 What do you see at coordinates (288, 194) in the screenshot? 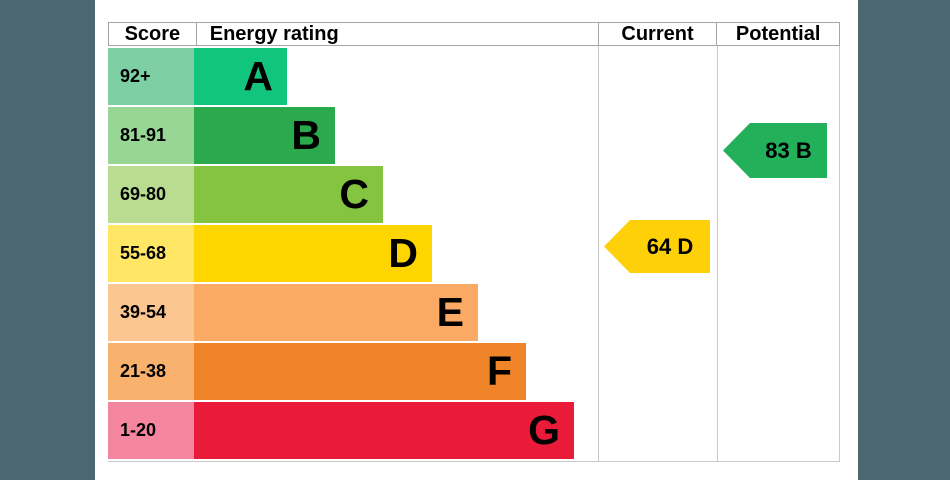
I see `rating-bar: C` at bounding box center [288, 194].